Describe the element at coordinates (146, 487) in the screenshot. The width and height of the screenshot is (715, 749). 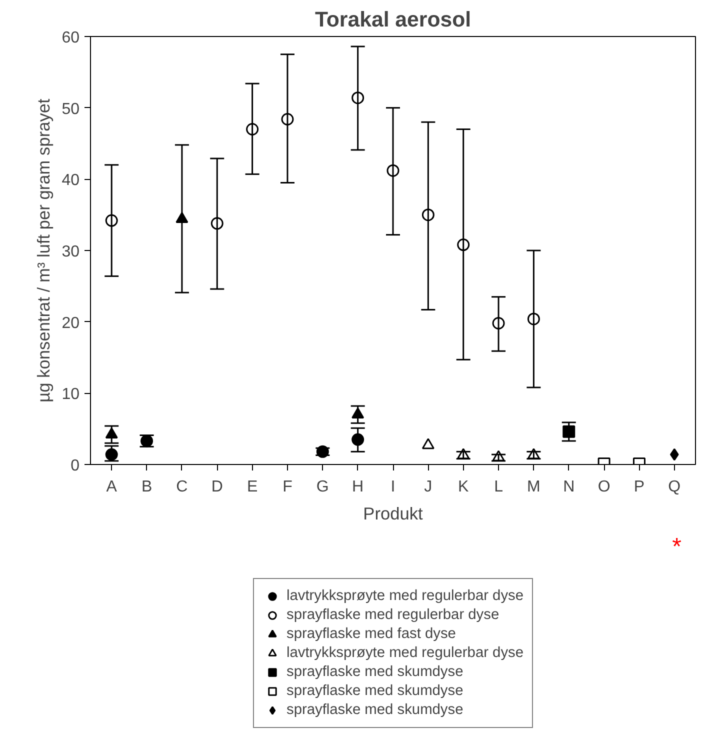
I see `x-tick-label: B` at that location.